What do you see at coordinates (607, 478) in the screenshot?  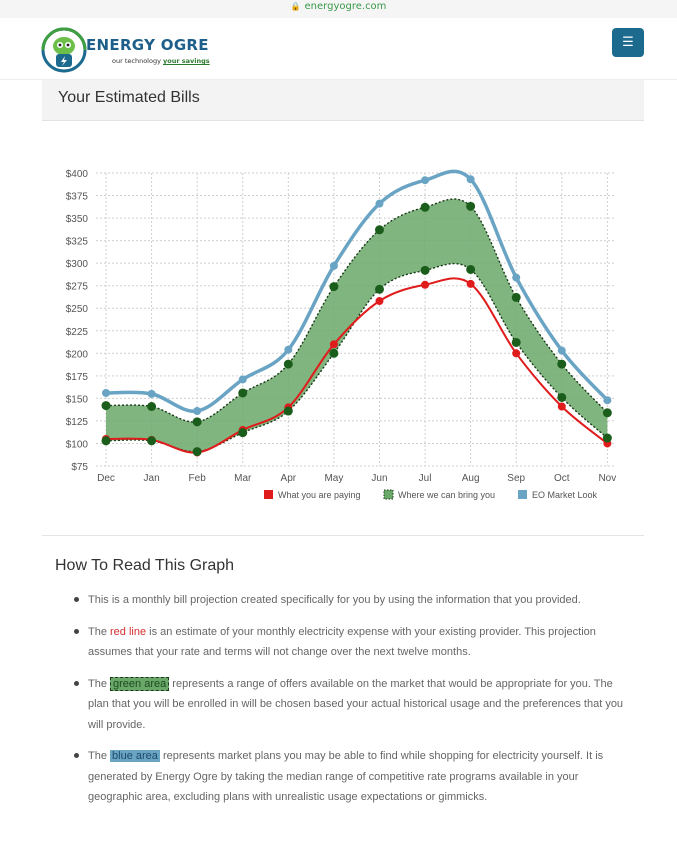 I see `x-tick-label: Nov` at bounding box center [607, 478].